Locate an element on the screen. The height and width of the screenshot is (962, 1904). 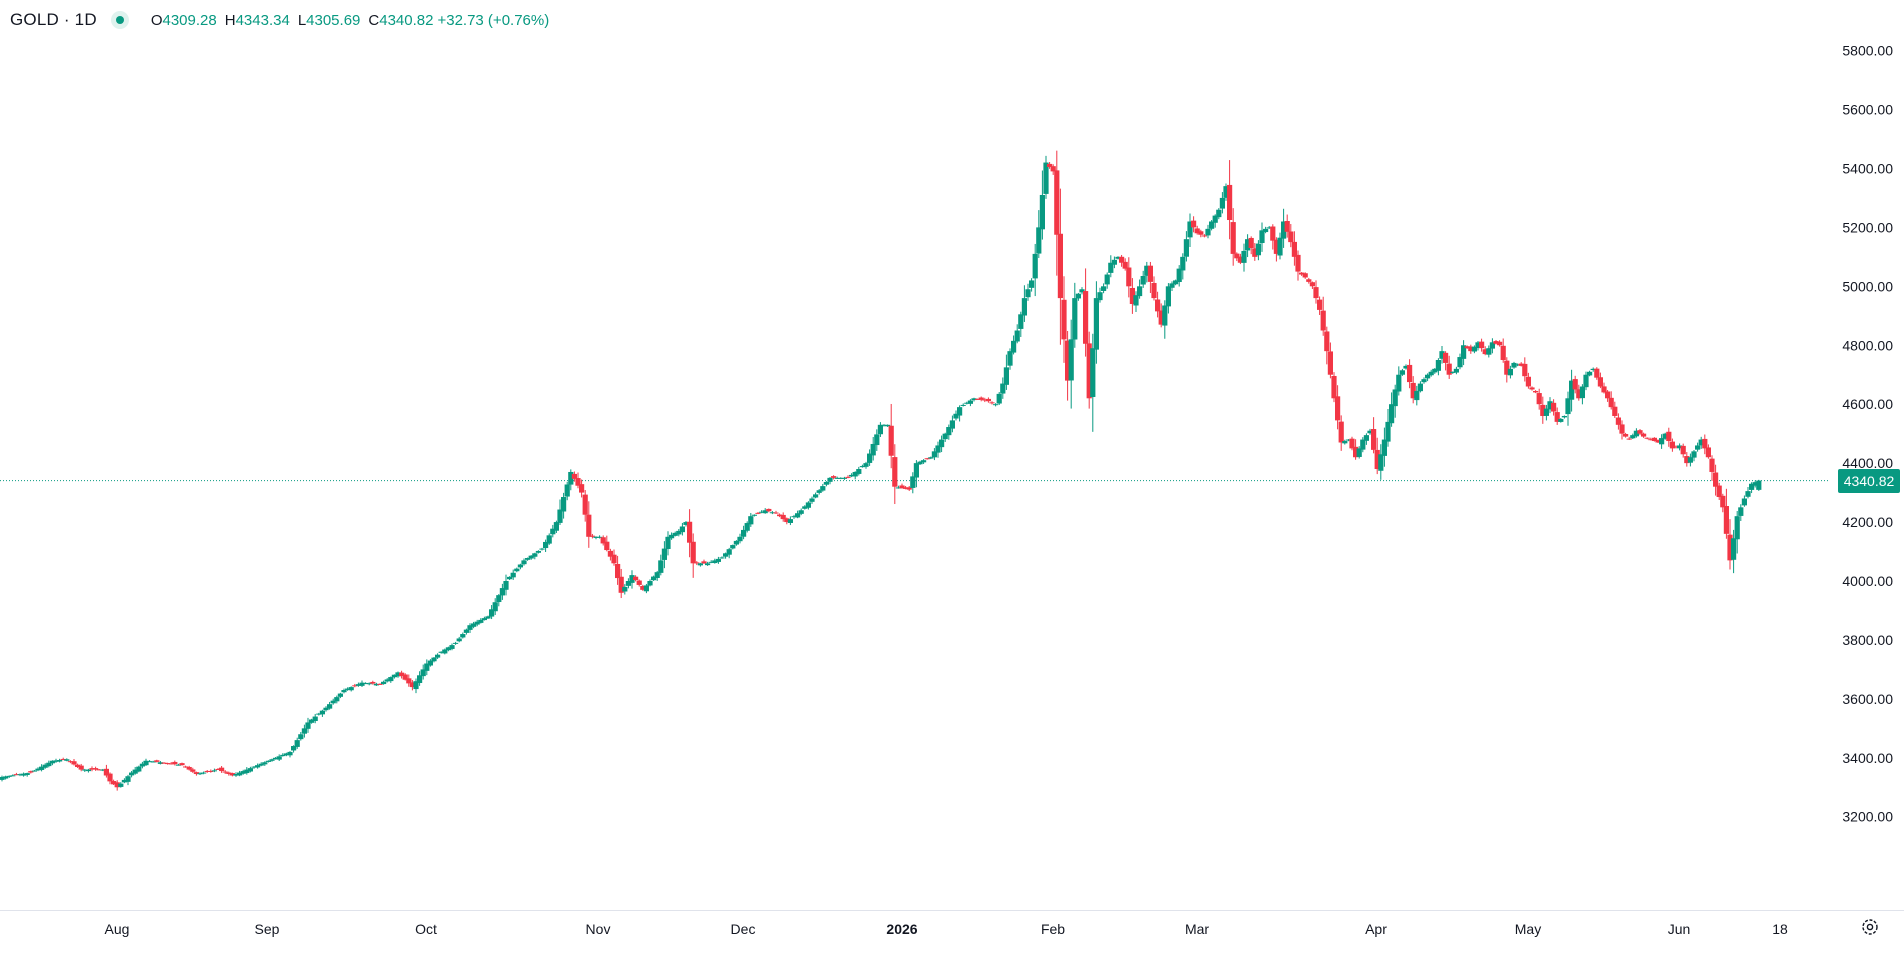
high-label: H is located at coordinates (230, 20).